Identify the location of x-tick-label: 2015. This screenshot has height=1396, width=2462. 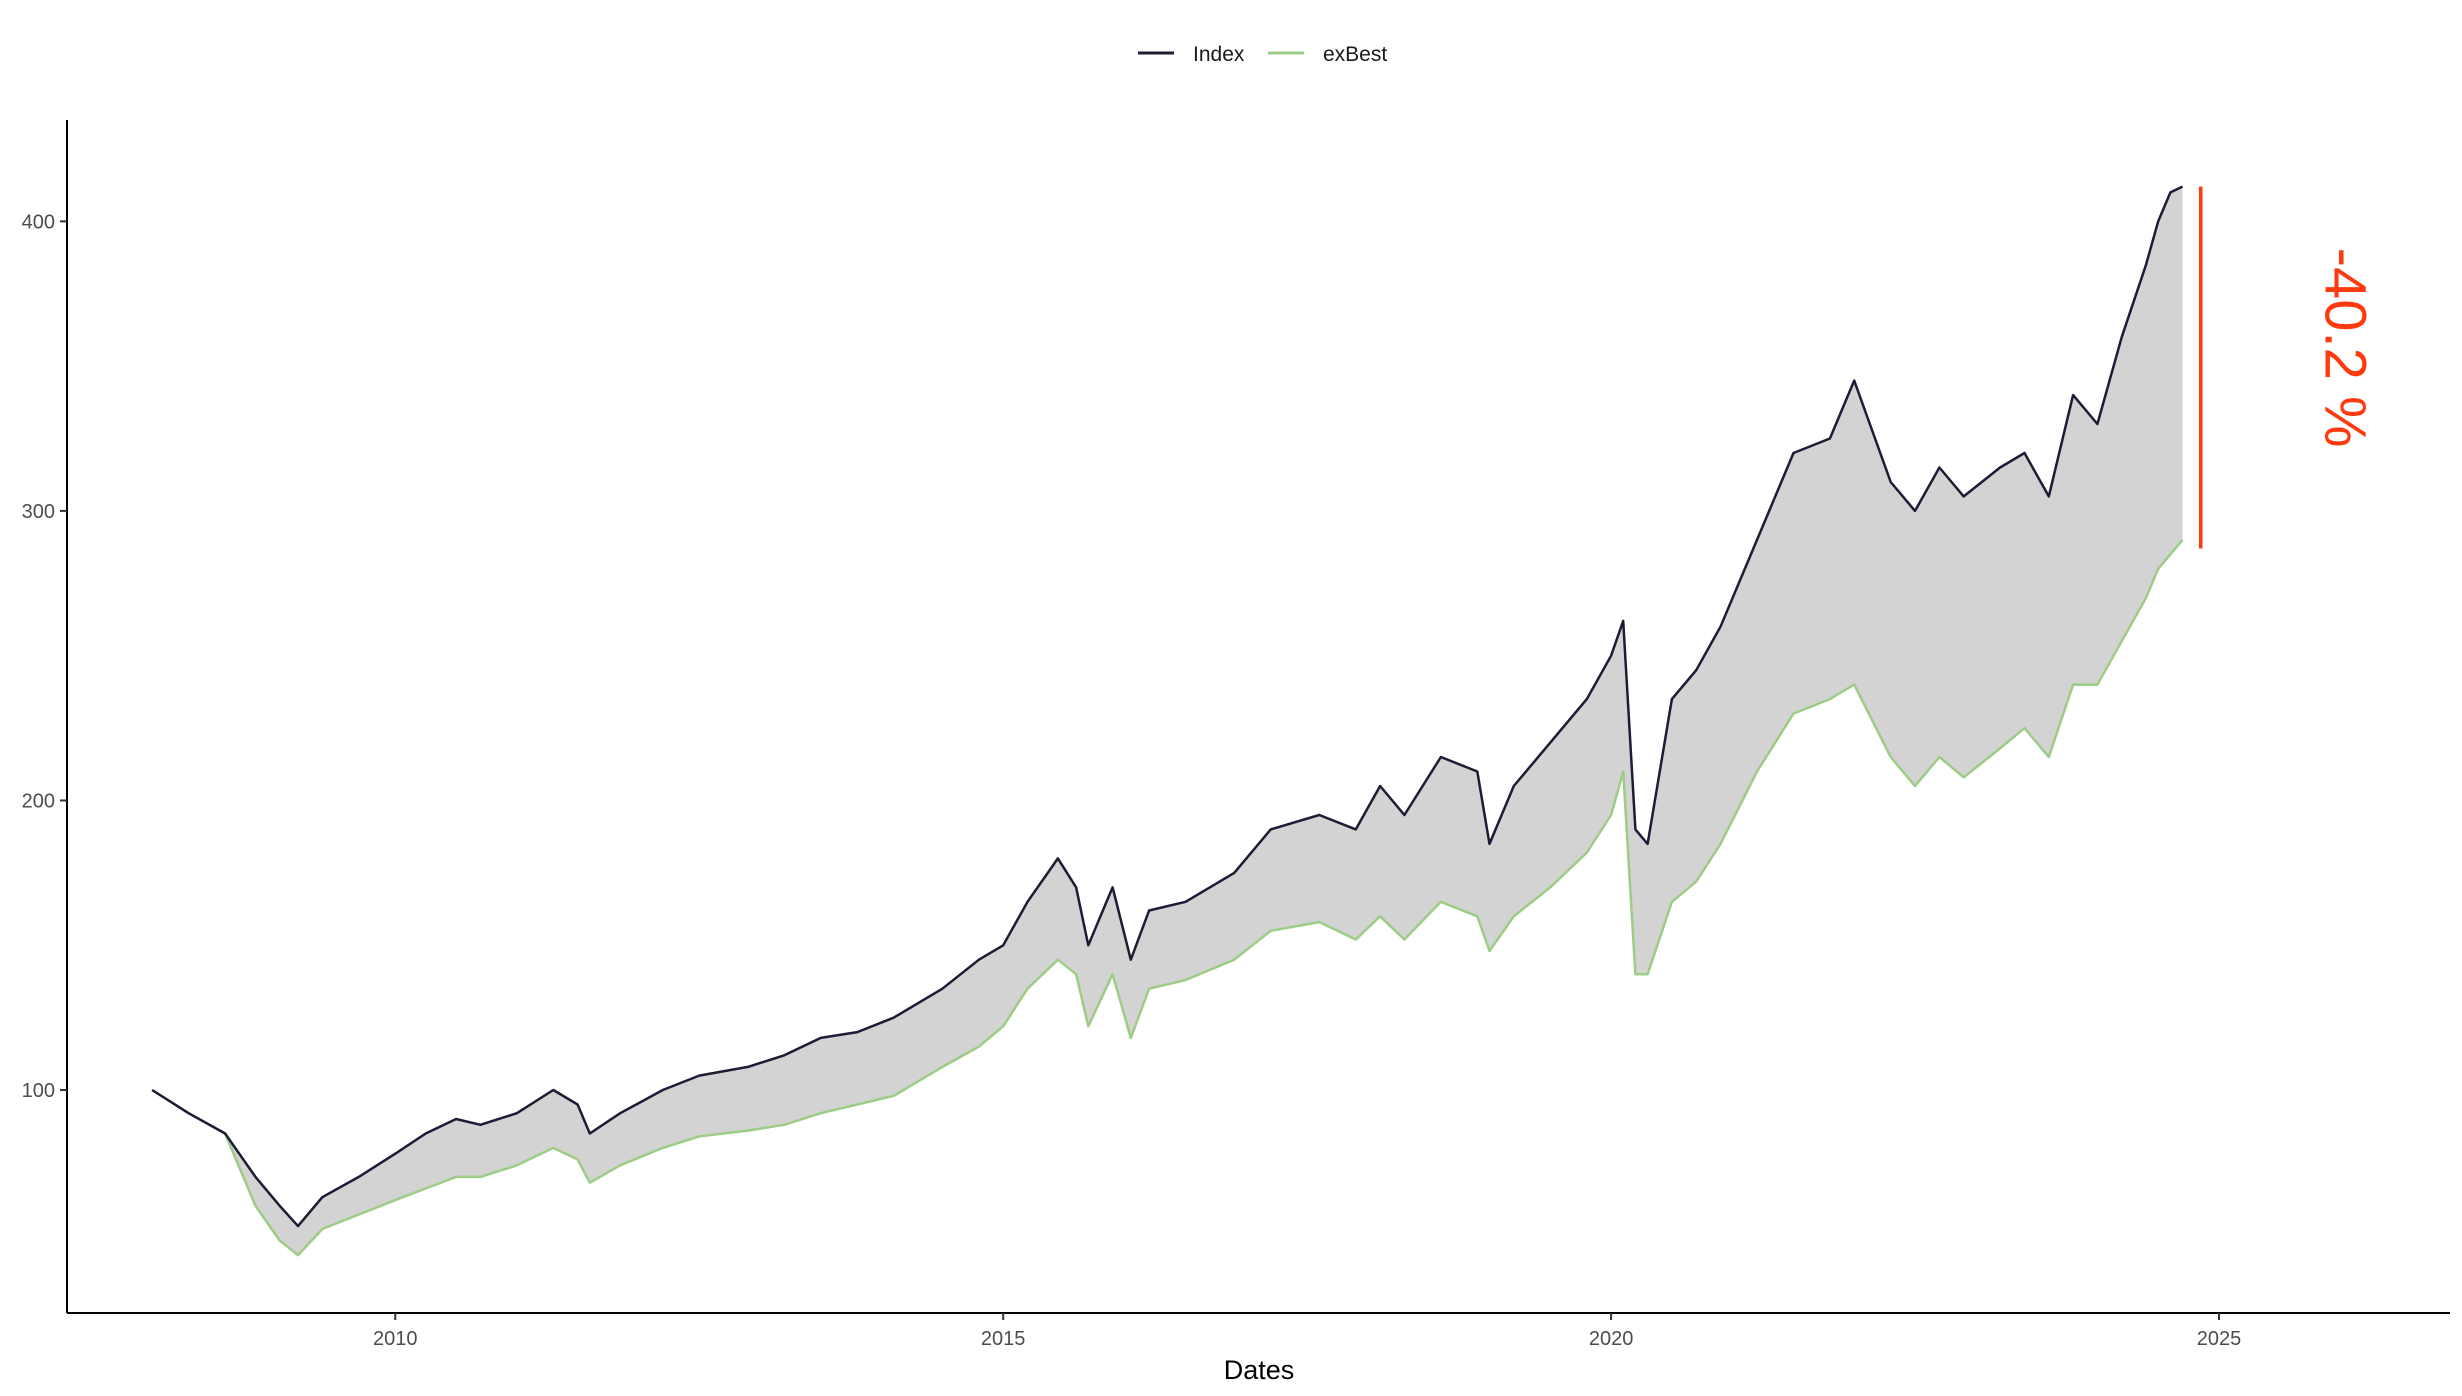
(1003, 1339).